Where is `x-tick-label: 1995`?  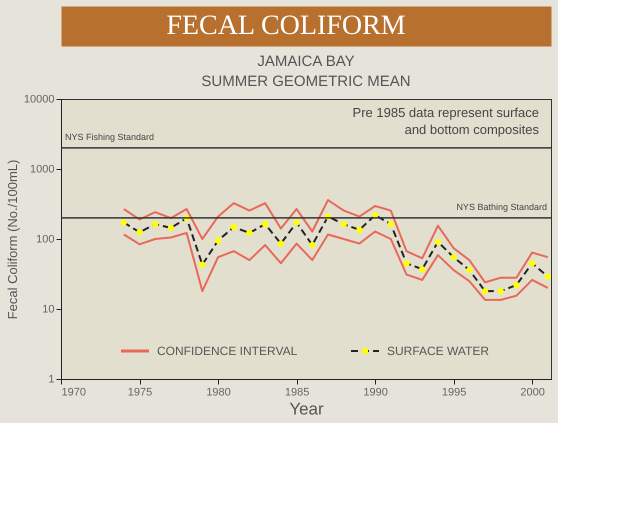
x-tick-label: 1995 is located at coordinates (454, 392).